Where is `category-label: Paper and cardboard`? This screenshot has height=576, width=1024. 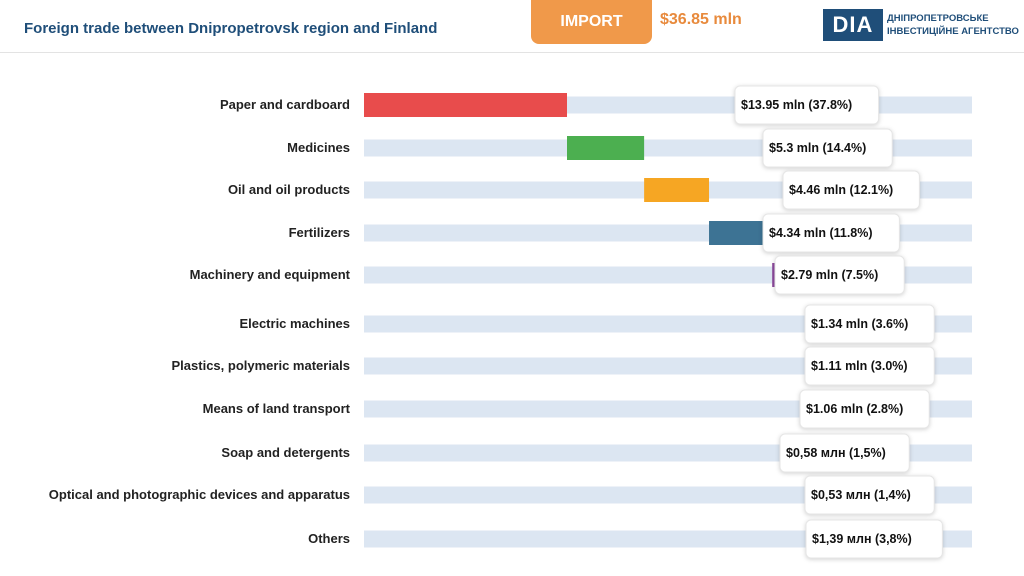
category-label: Paper and cardboard is located at coordinates (285, 104).